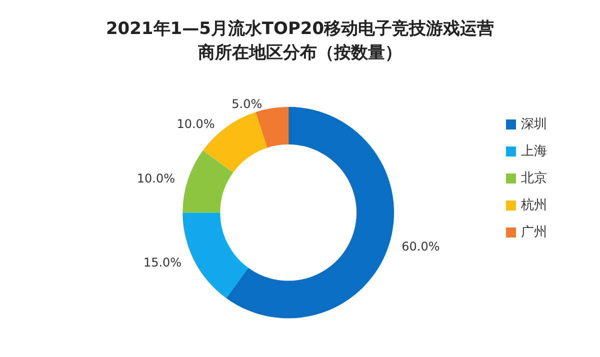 The height and width of the screenshot is (357, 600). What do you see at coordinates (421, 247) in the screenshot?
I see `data-label: 60.0%` at bounding box center [421, 247].